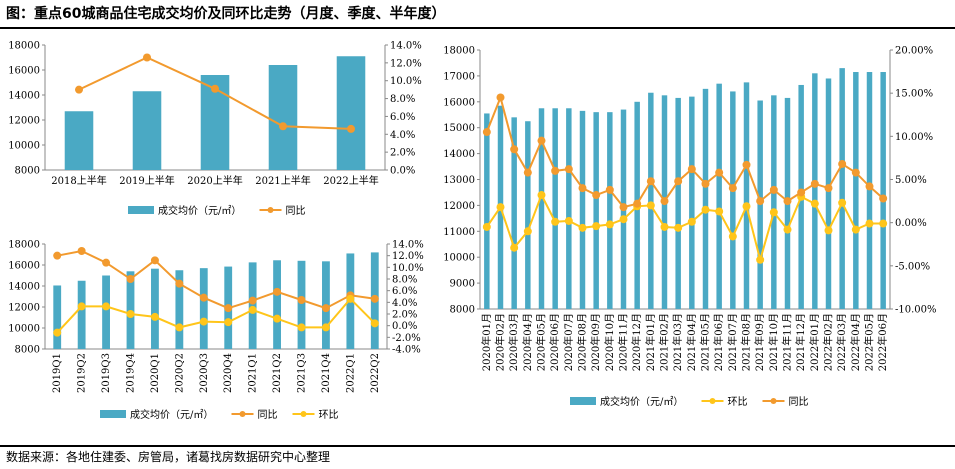  Describe the element at coordinates (641, 401) in the screenshot. I see `legend-label: 成交均价（元/㎡）` at that location.